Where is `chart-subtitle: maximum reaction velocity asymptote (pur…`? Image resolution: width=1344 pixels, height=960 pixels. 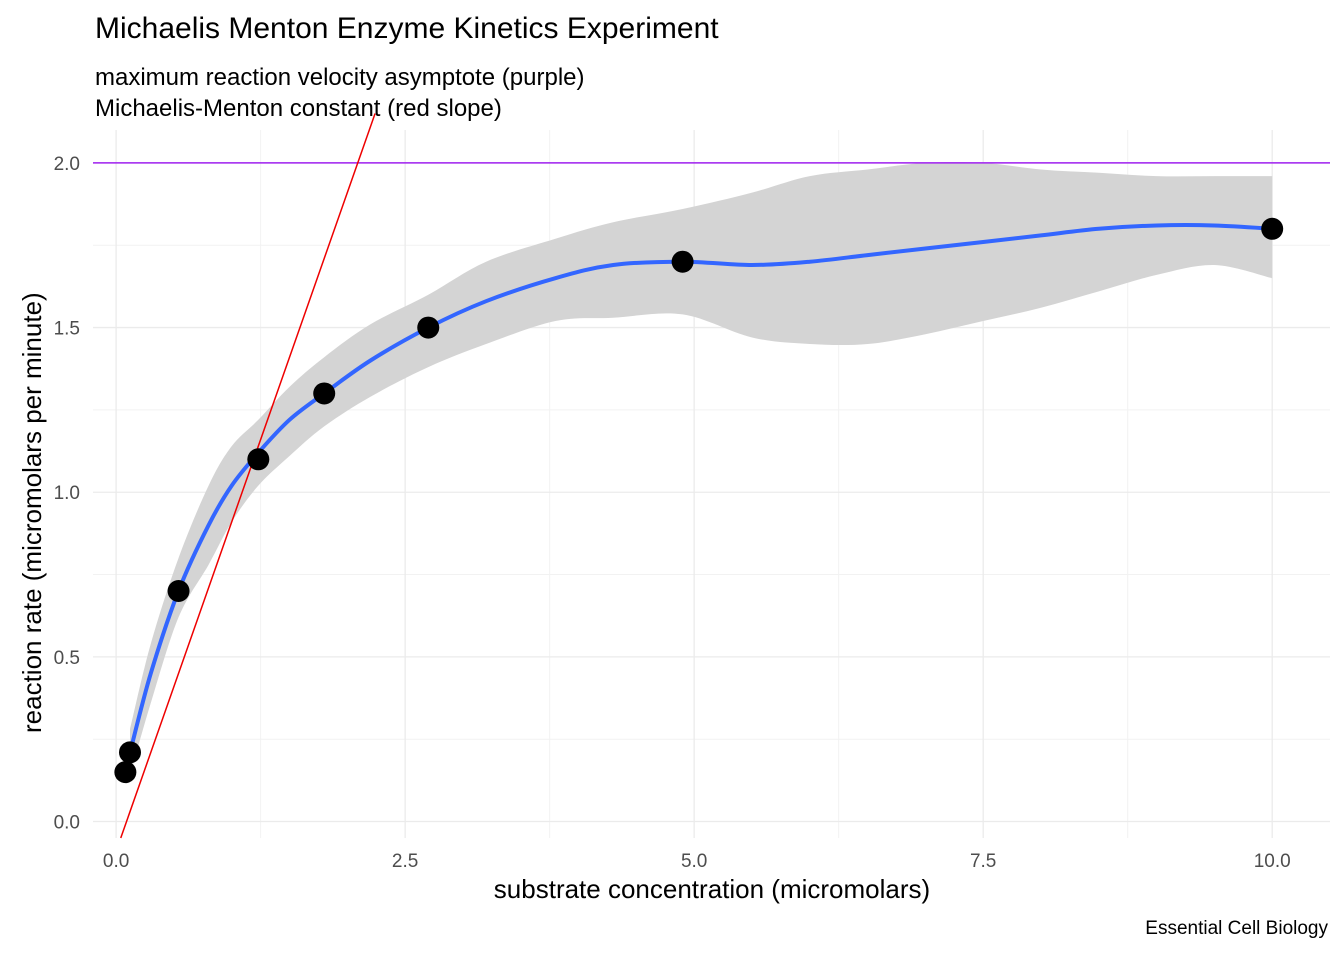
chart-subtitle: maximum reaction velocity asymptote (pur… is located at coordinates (340, 93).